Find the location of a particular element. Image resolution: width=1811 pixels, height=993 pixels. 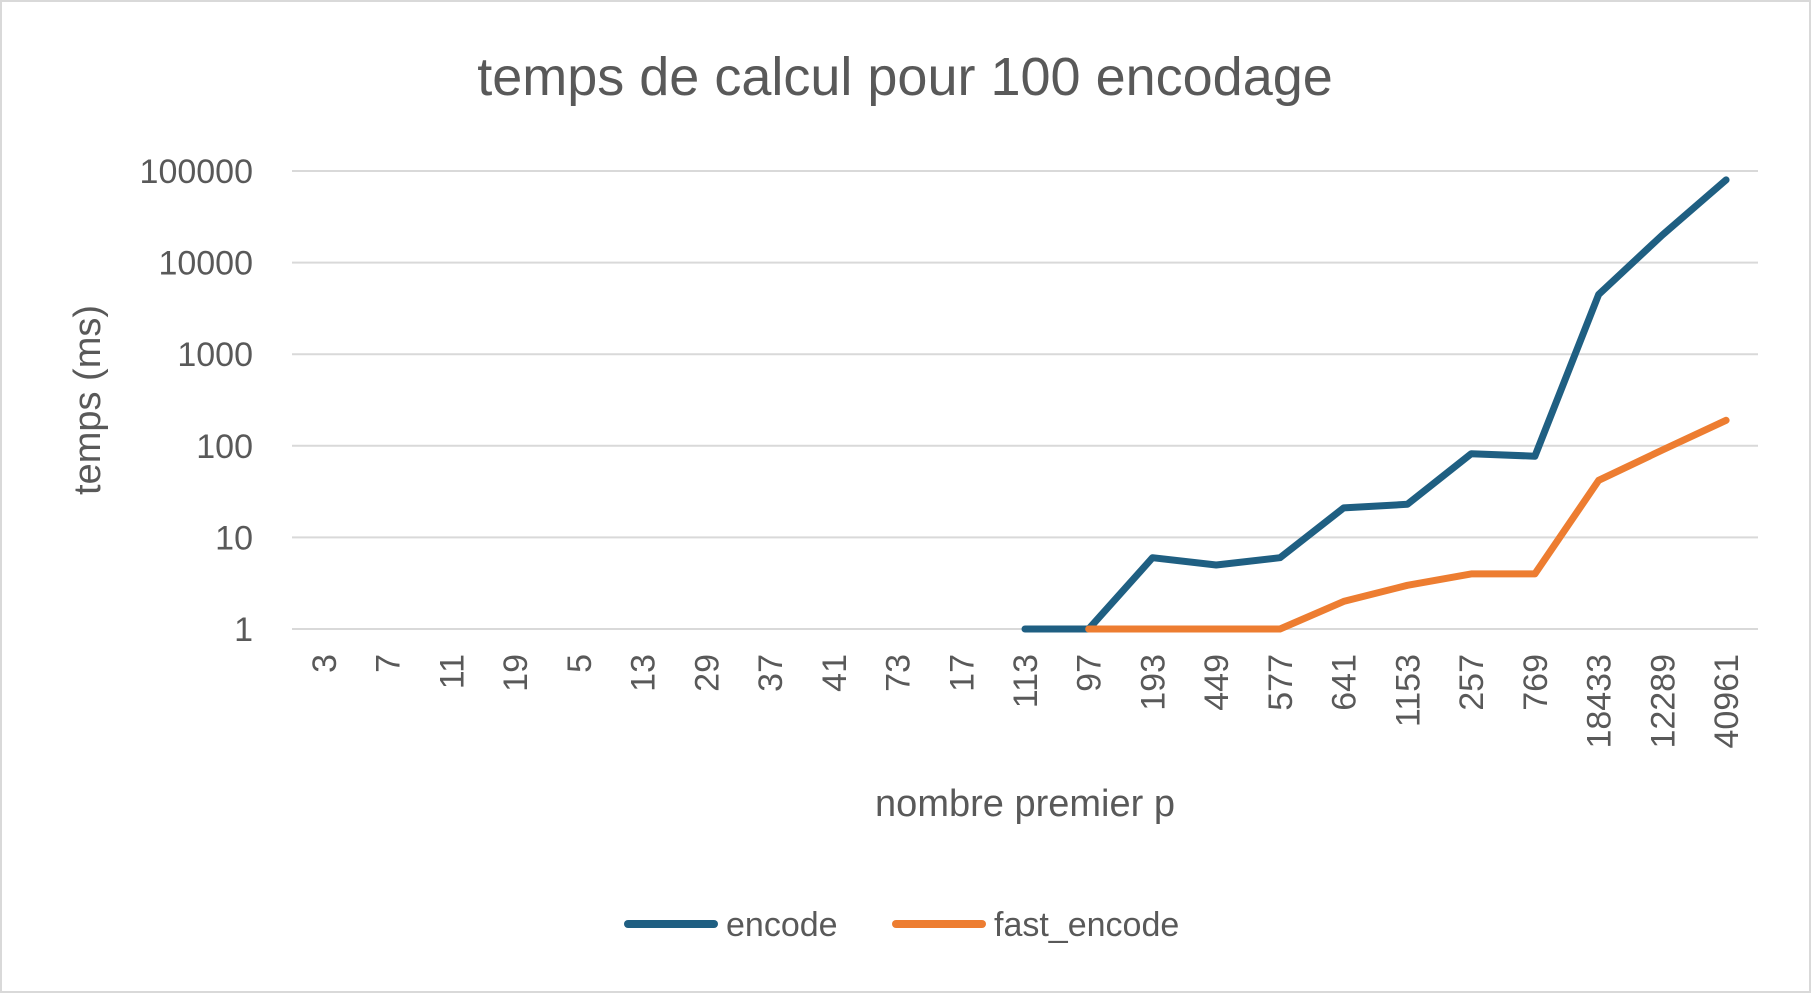

x-tick-label: 3 is located at coordinates (325, 663).